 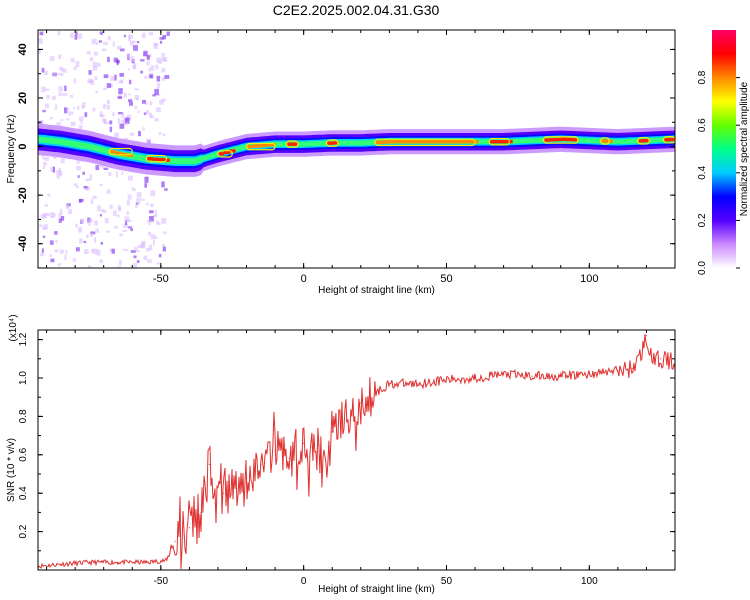 What do you see at coordinates (11, 149) in the screenshot?
I see `y-axis-label: Frequency (Hz)` at bounding box center [11, 149].